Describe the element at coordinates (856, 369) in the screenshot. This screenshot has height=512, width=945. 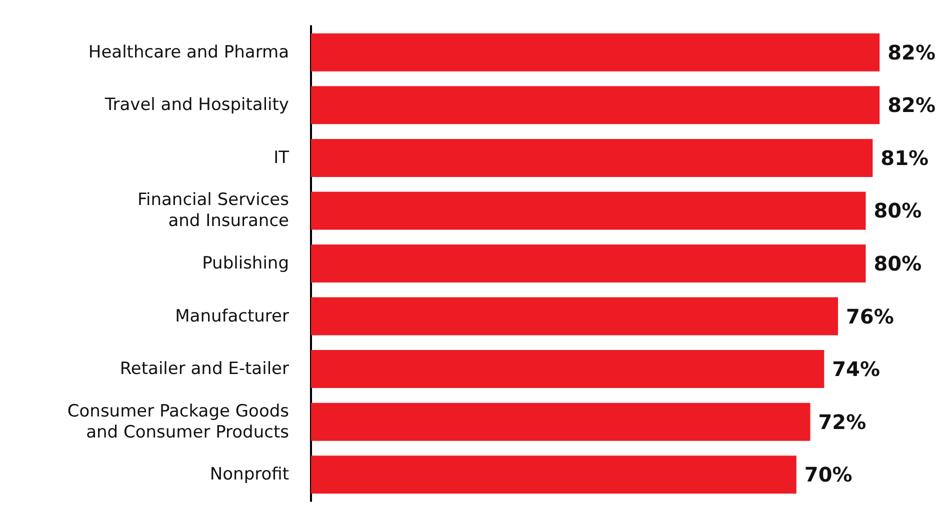
I see `data-label: 74%` at that location.